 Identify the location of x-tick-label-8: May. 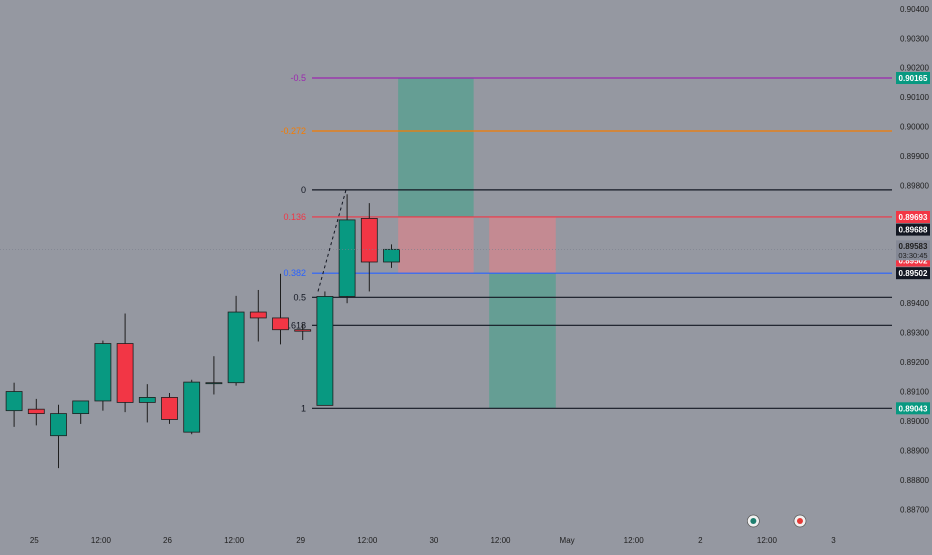
(567, 540).